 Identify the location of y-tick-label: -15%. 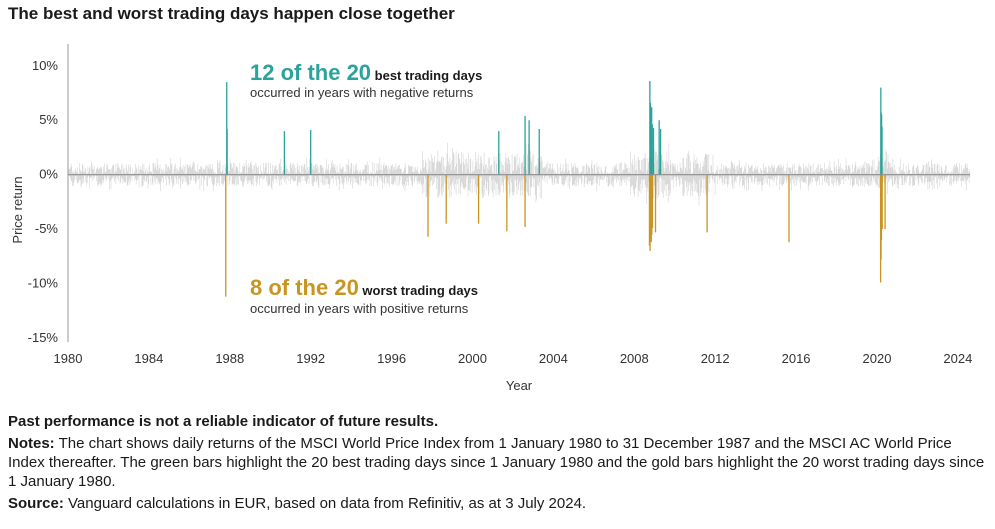
(43, 337).